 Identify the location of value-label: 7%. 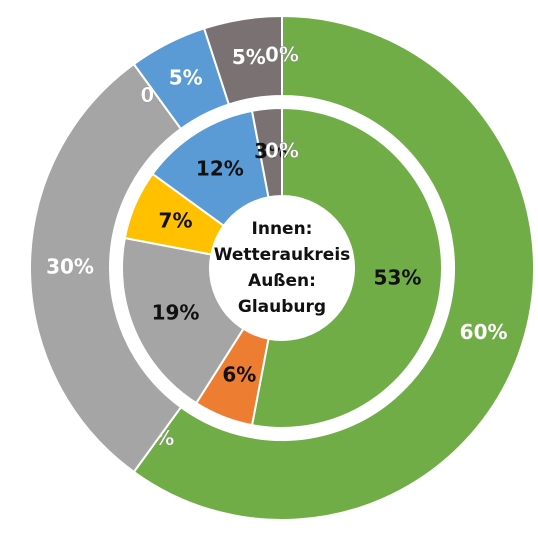
(176, 220).